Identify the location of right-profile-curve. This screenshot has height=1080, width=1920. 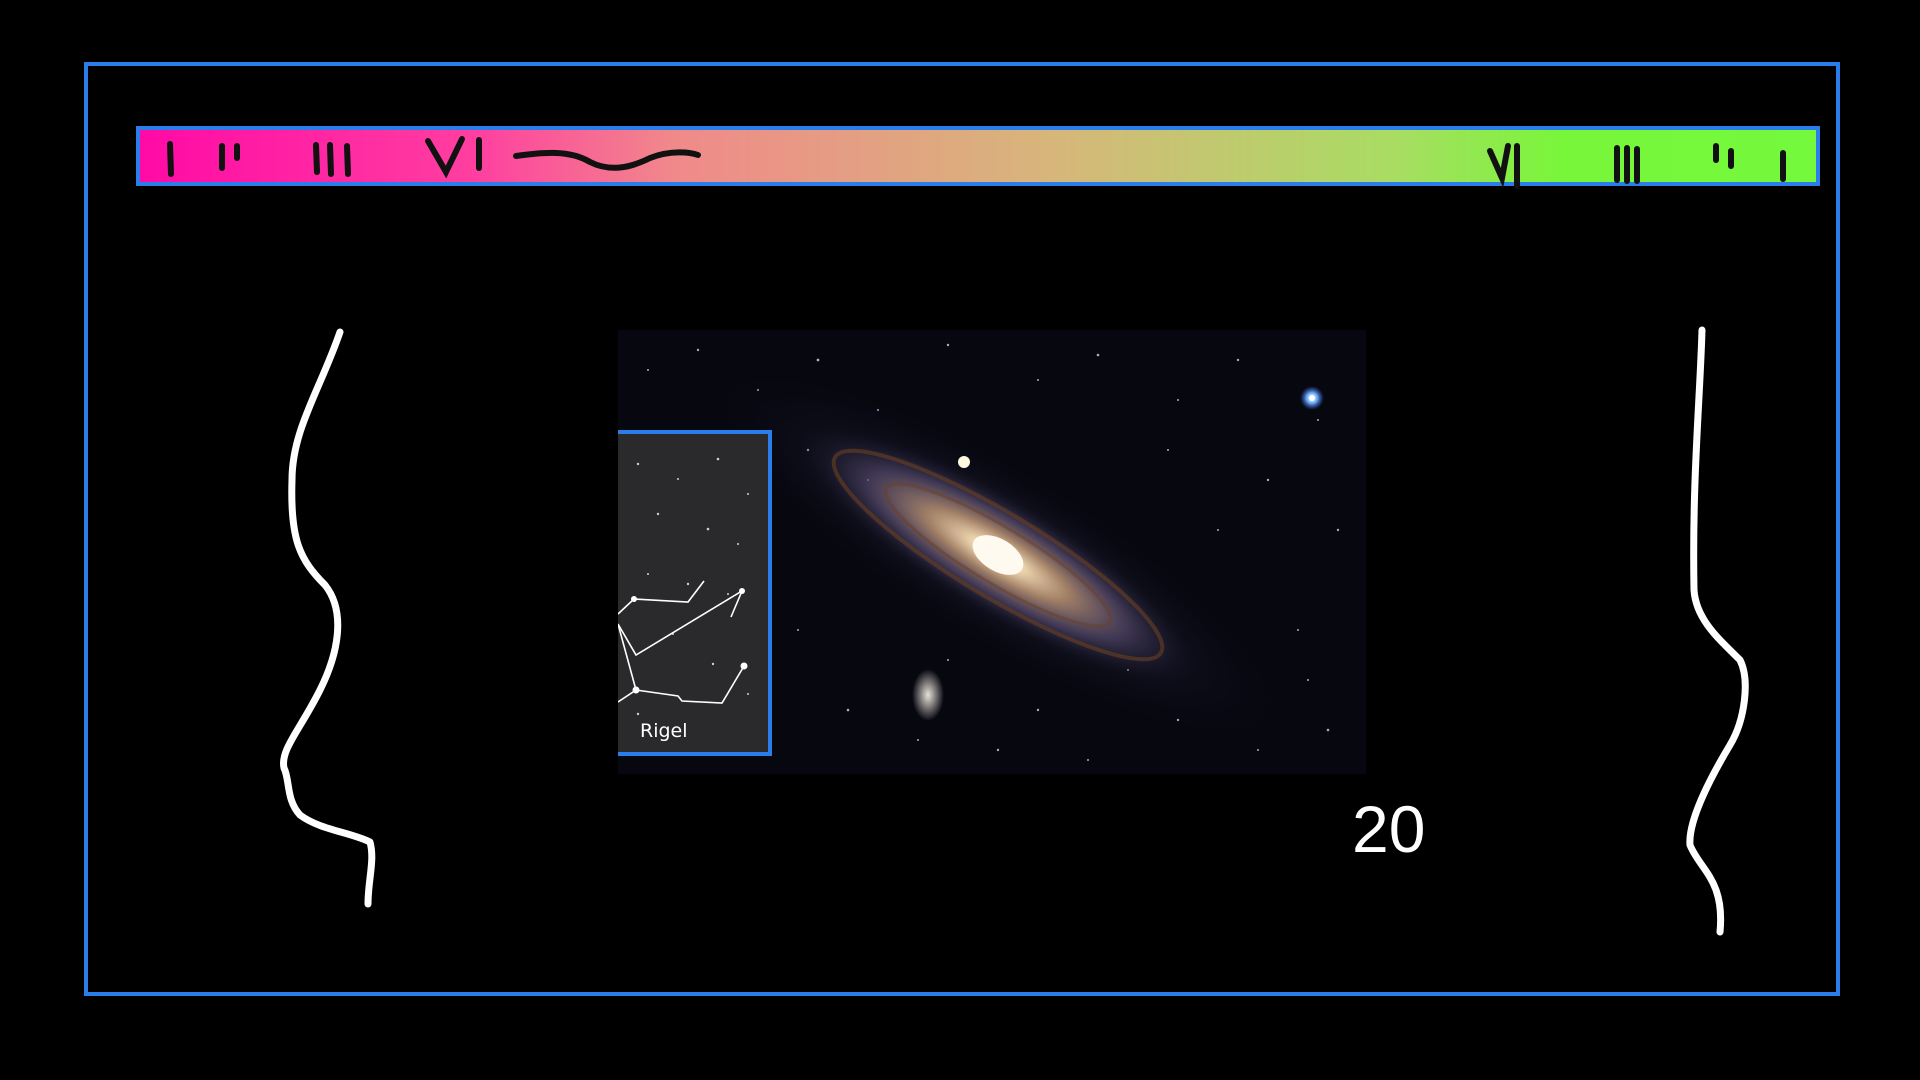
(1717, 631).